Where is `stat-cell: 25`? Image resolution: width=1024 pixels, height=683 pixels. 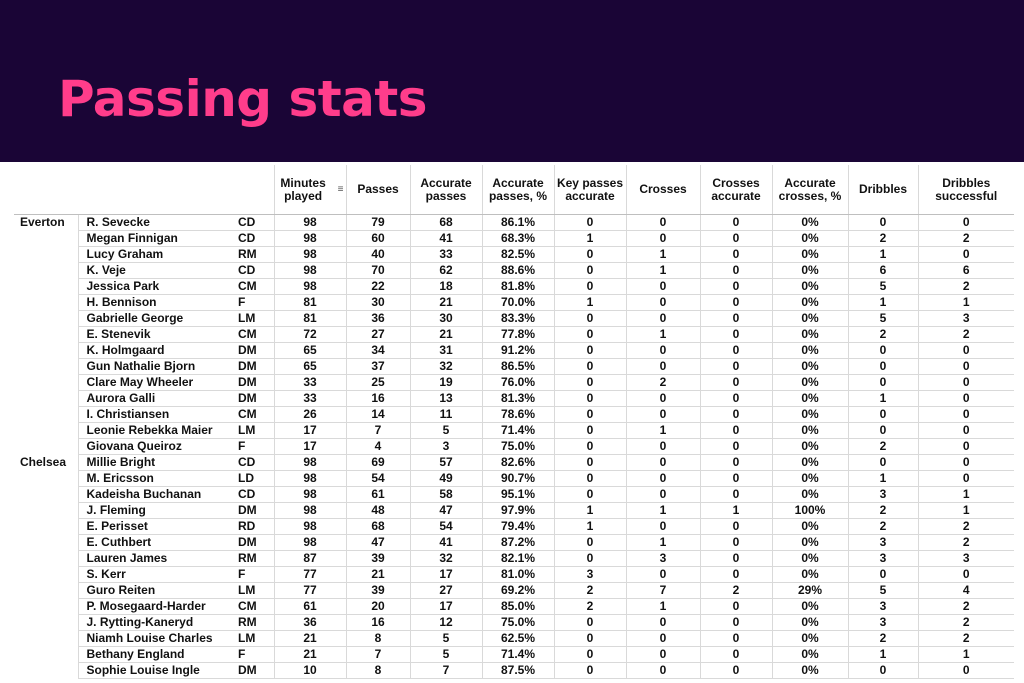
stat-cell: 25 is located at coordinates (377, 382).